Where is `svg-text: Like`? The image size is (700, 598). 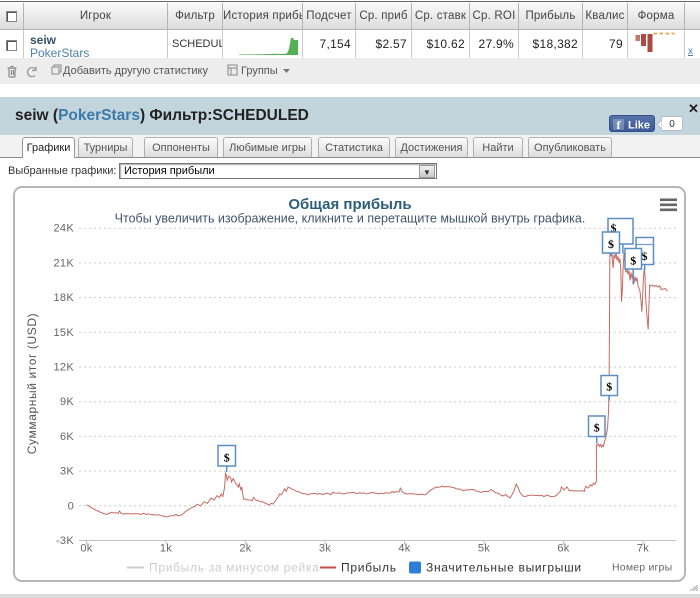 svg-text: Like is located at coordinates (639, 126).